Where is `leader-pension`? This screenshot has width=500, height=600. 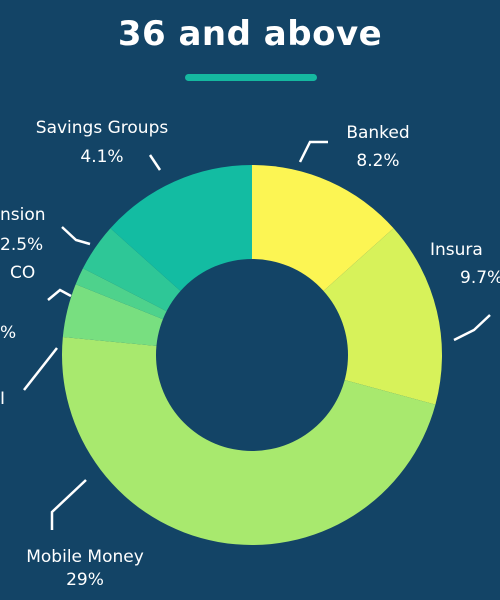
leader-pension is located at coordinates (76, 236).